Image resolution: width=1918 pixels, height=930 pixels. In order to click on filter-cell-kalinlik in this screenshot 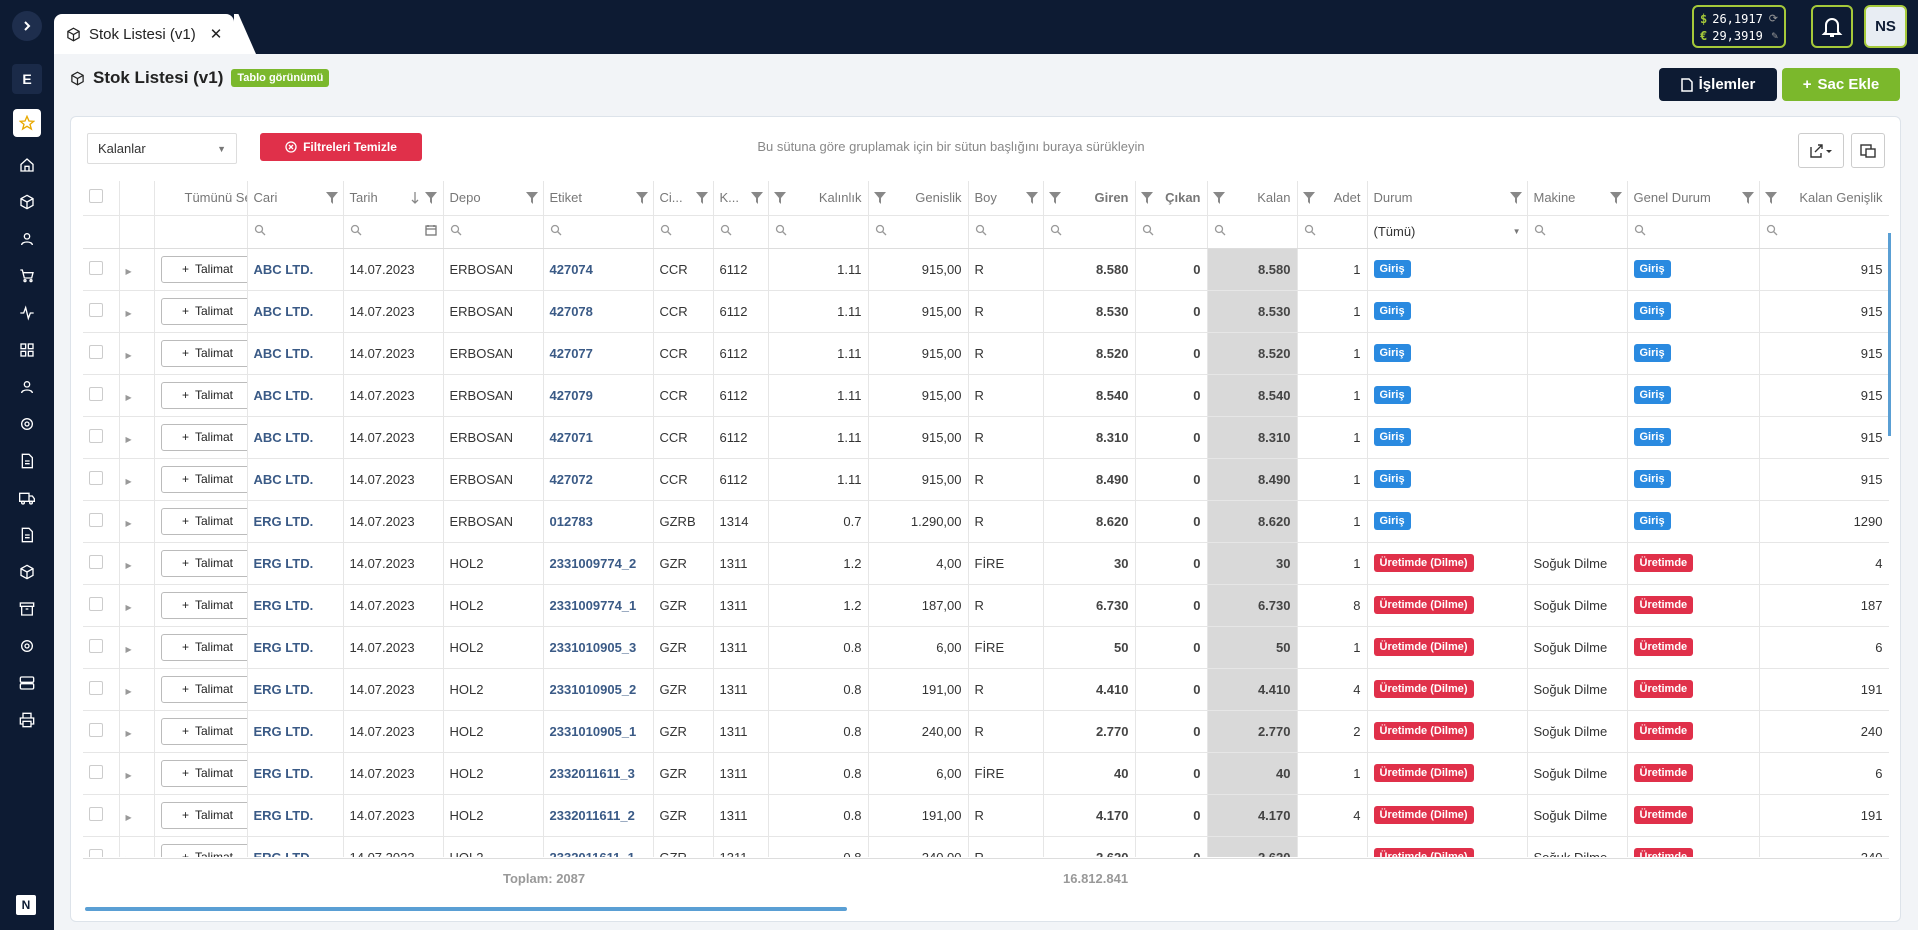, I will do `click(818, 232)`.